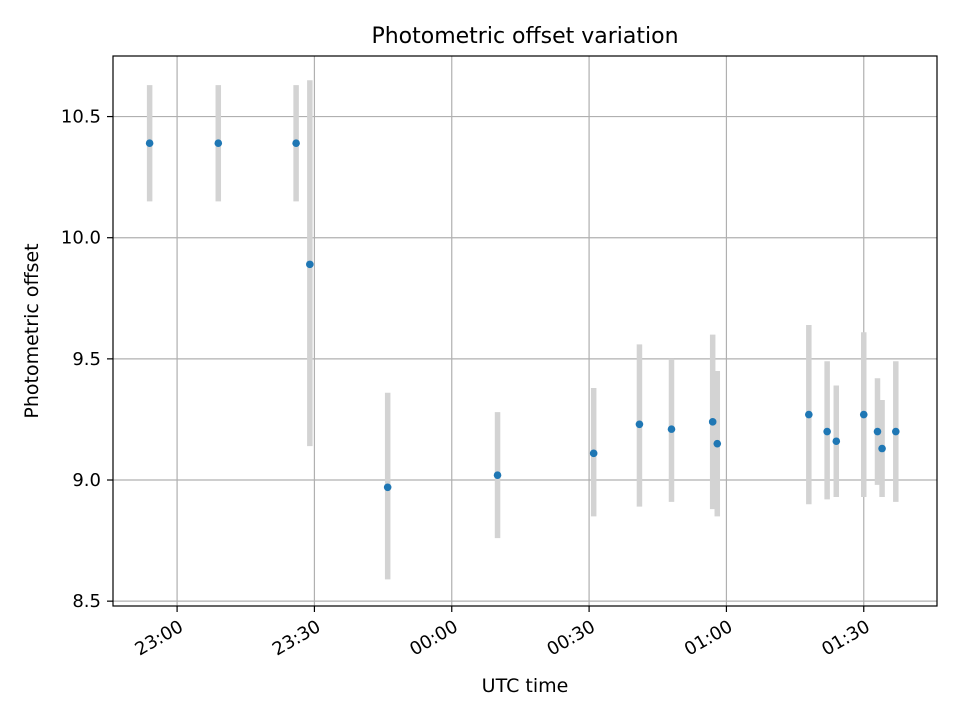 This screenshot has width=960, height=720. I want to click on y-tick-label: 10.0, so click(81, 238).